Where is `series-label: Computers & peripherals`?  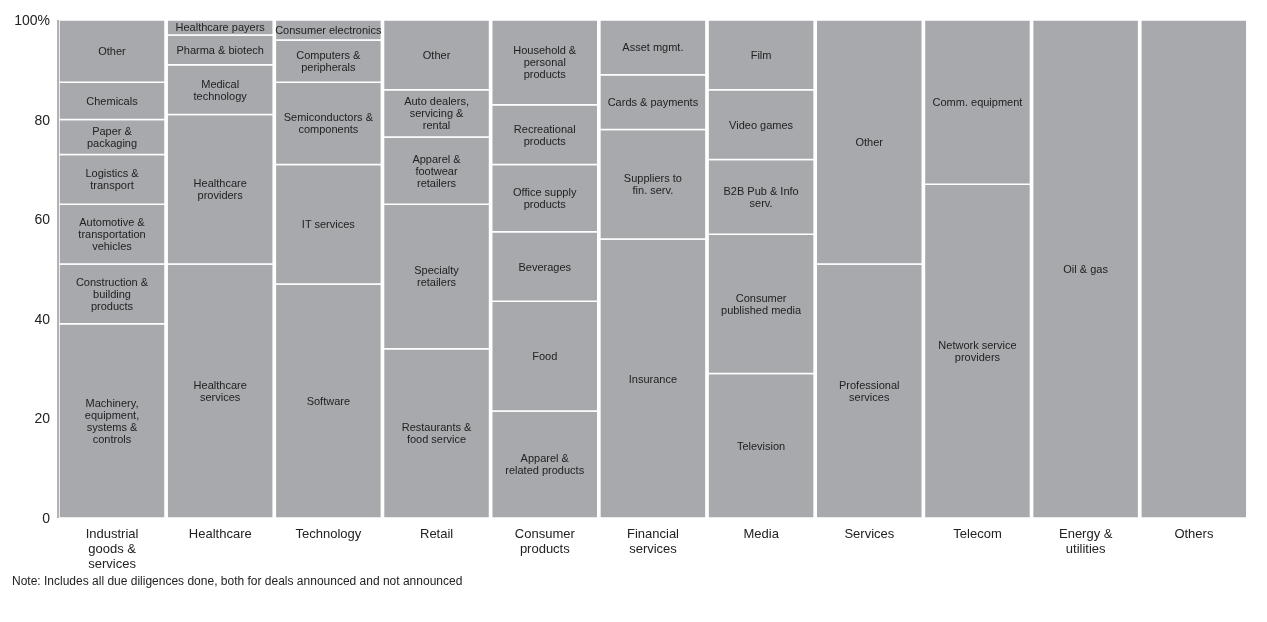 series-label: Computers & peripherals is located at coordinates (329, 61).